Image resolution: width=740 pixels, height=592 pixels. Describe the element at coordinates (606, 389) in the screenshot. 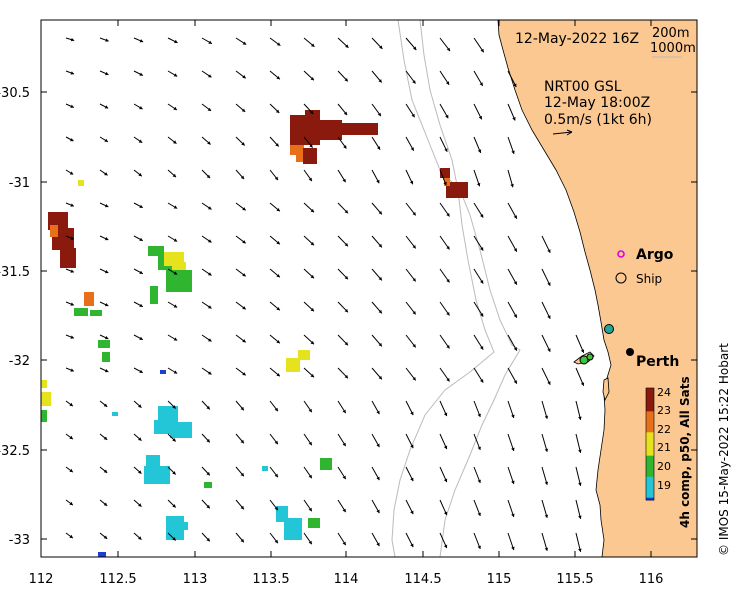

I see `garden-island` at that location.